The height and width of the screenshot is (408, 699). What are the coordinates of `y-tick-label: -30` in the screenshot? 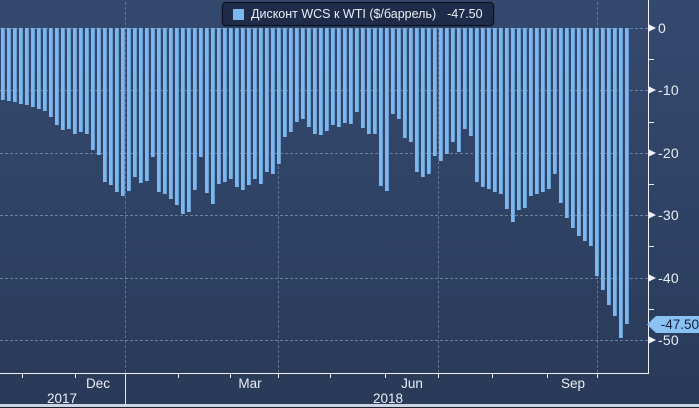 It's located at (668, 215).